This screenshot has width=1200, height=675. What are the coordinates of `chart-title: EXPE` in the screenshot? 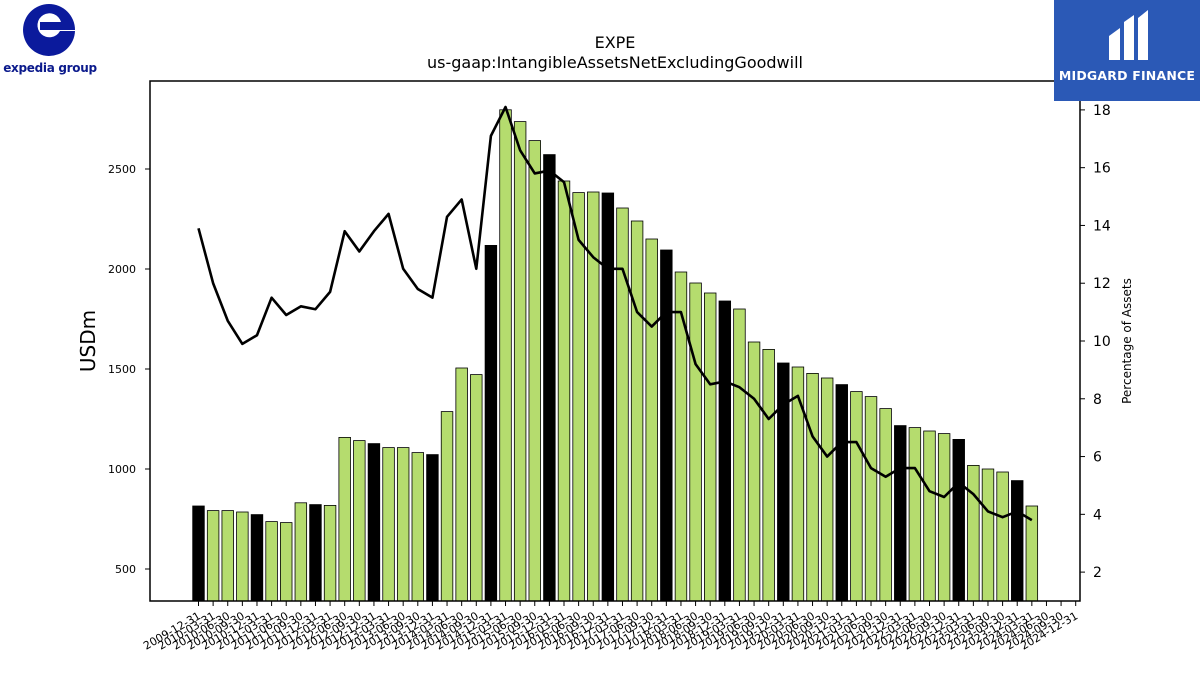 It's located at (615, 42).